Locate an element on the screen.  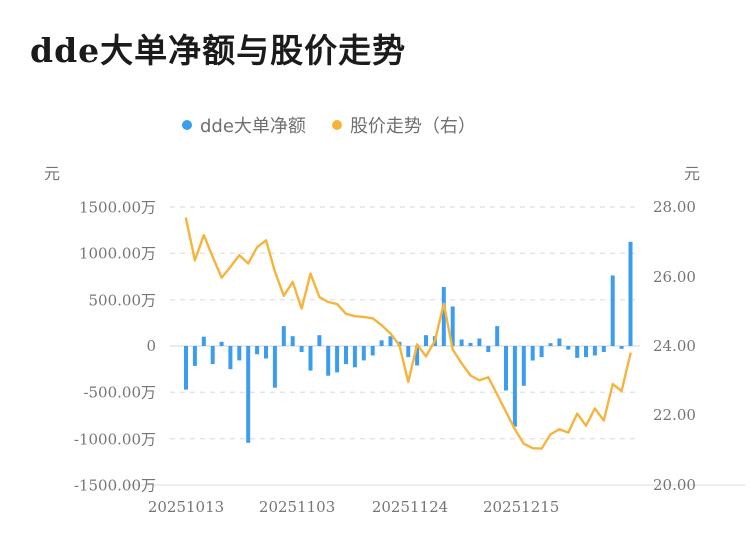
y-right-tick: 22.00 is located at coordinates (674, 415).